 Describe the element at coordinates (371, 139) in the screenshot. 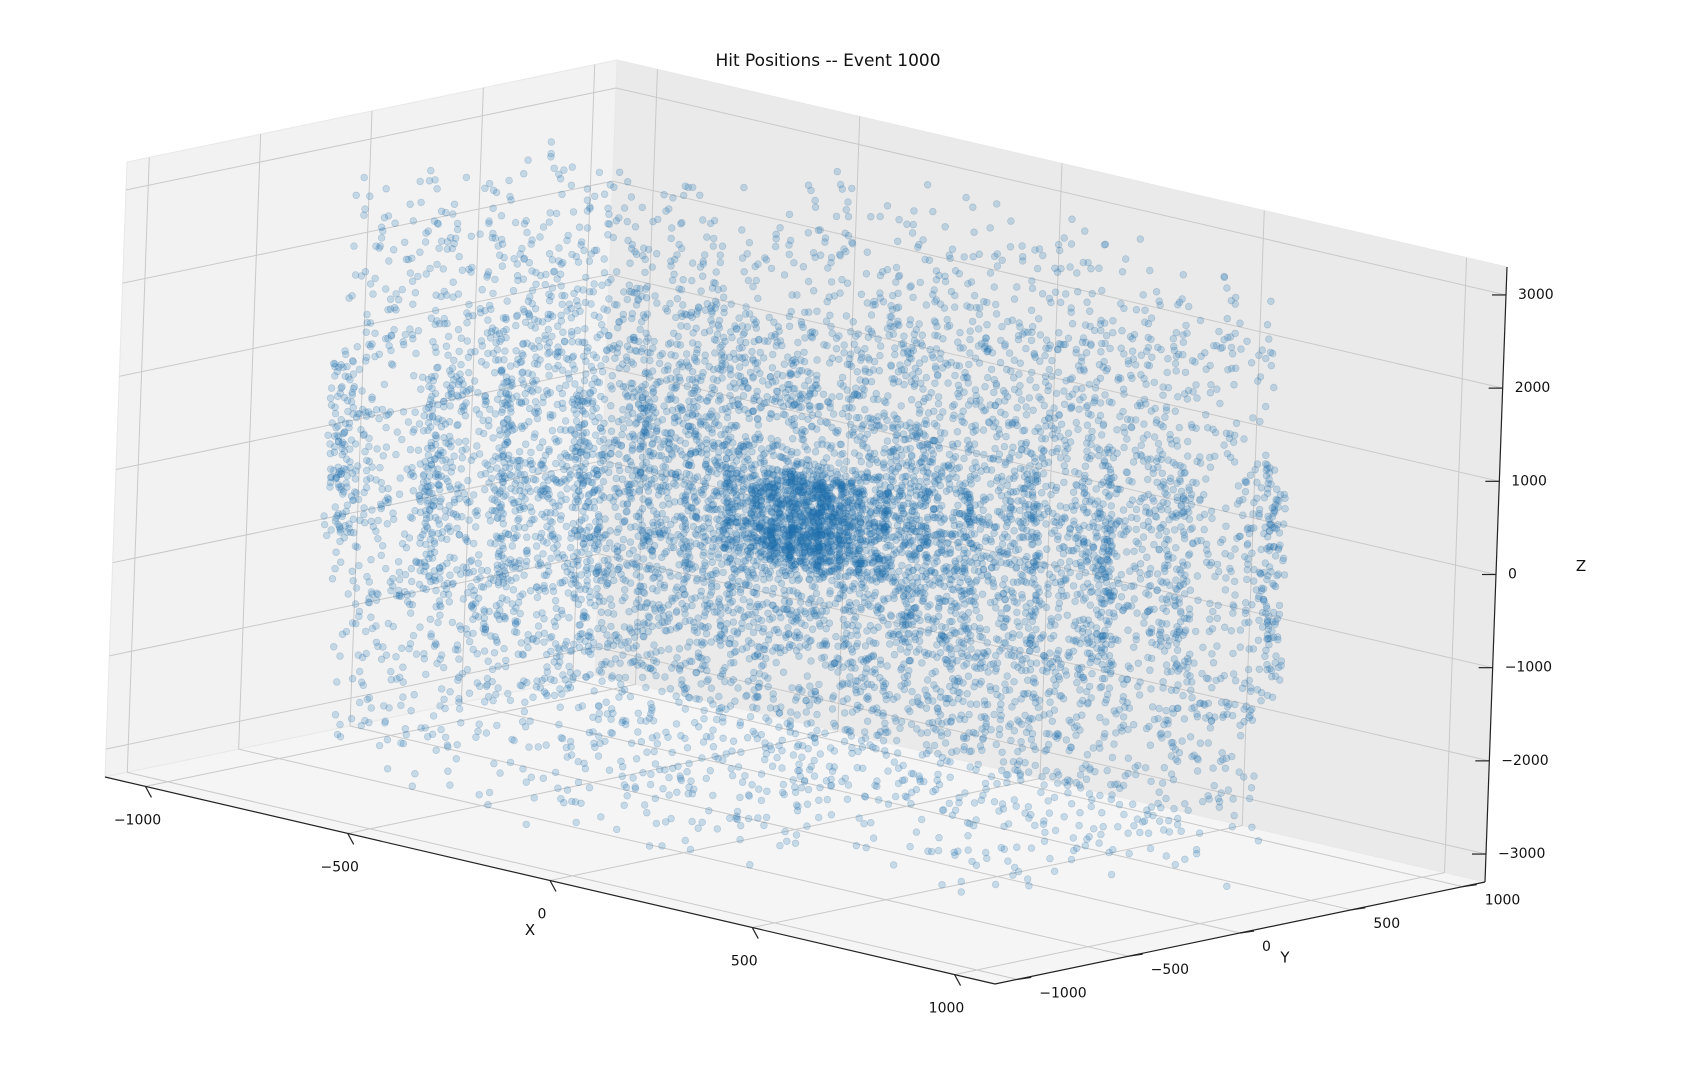

I see `gridline-z` at that location.